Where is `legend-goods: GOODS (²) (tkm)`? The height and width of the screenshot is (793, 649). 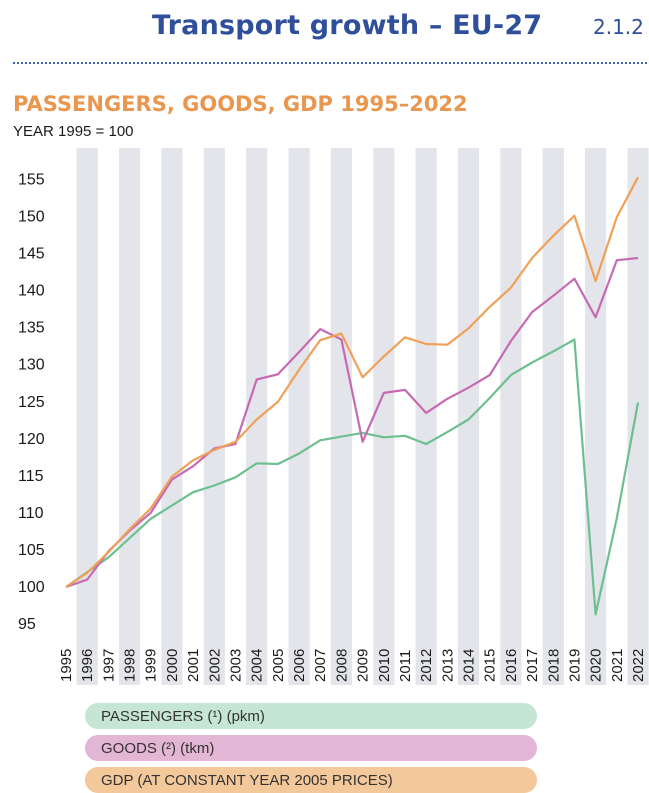
legend-goods: GOODS (²) (tkm) is located at coordinates (311, 748).